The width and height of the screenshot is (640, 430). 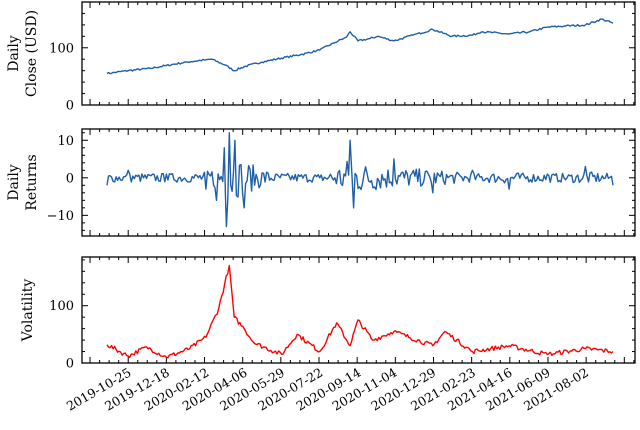 I want to click on y-axis-label: Daily Close (USD), so click(x=23, y=53).